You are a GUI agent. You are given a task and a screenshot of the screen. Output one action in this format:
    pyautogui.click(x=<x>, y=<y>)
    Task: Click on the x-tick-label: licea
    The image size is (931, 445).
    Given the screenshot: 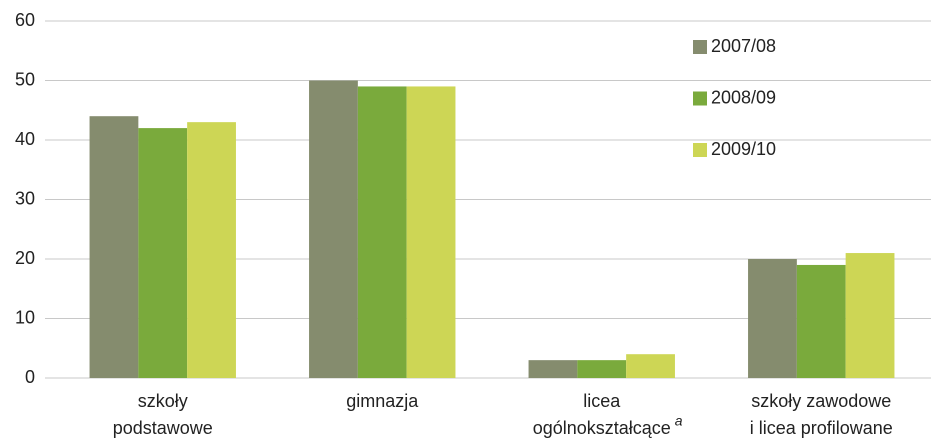 What is the action you would take?
    pyautogui.click(x=602, y=401)
    